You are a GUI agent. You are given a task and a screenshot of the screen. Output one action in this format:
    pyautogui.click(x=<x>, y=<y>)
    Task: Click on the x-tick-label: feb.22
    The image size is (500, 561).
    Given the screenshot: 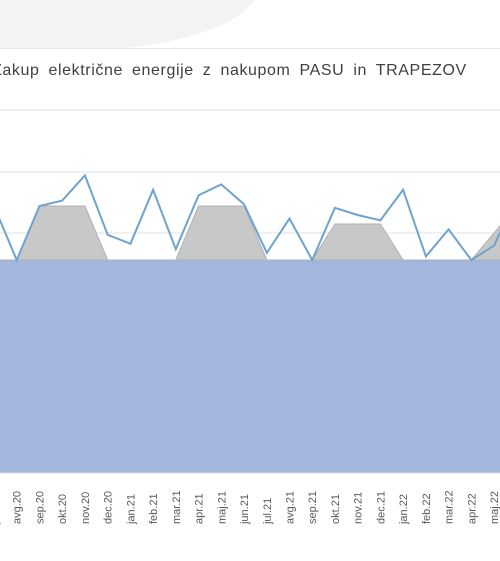 What is the action you would take?
    pyautogui.click(x=427, y=508)
    